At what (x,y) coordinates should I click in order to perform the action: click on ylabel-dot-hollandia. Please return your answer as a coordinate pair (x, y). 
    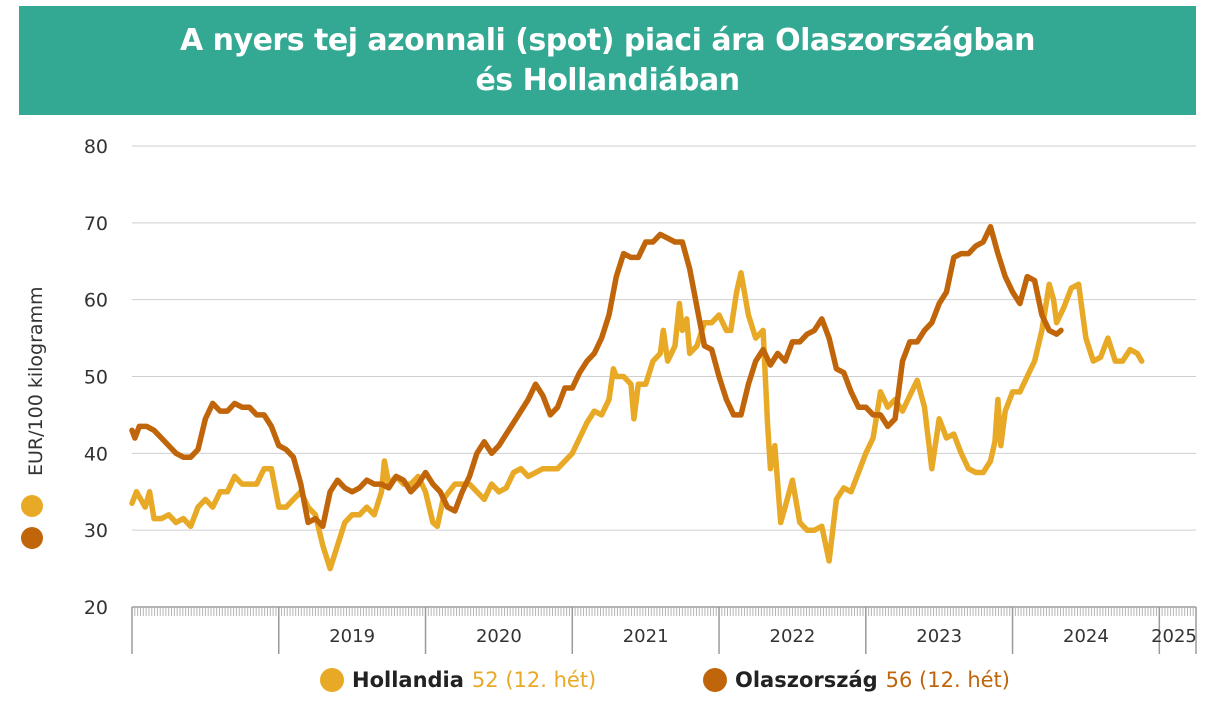
    Looking at the image, I should click on (32, 506).